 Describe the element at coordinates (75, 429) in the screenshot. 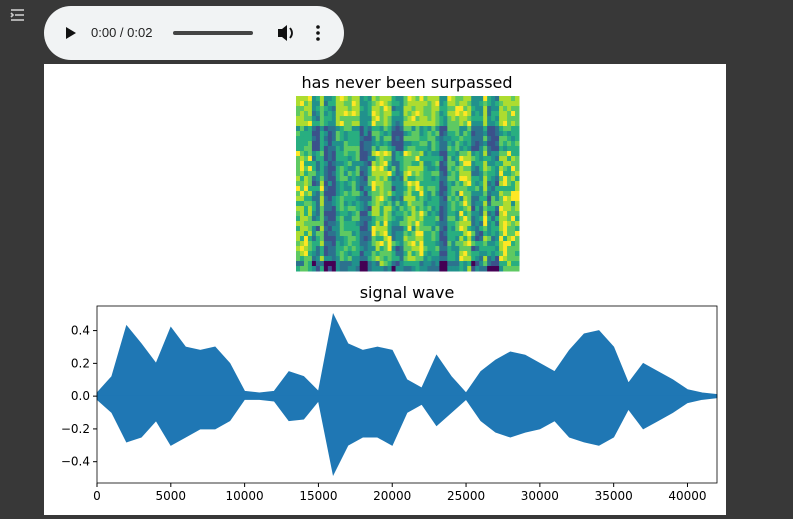

I see `y-tick-label: −0.2` at that location.